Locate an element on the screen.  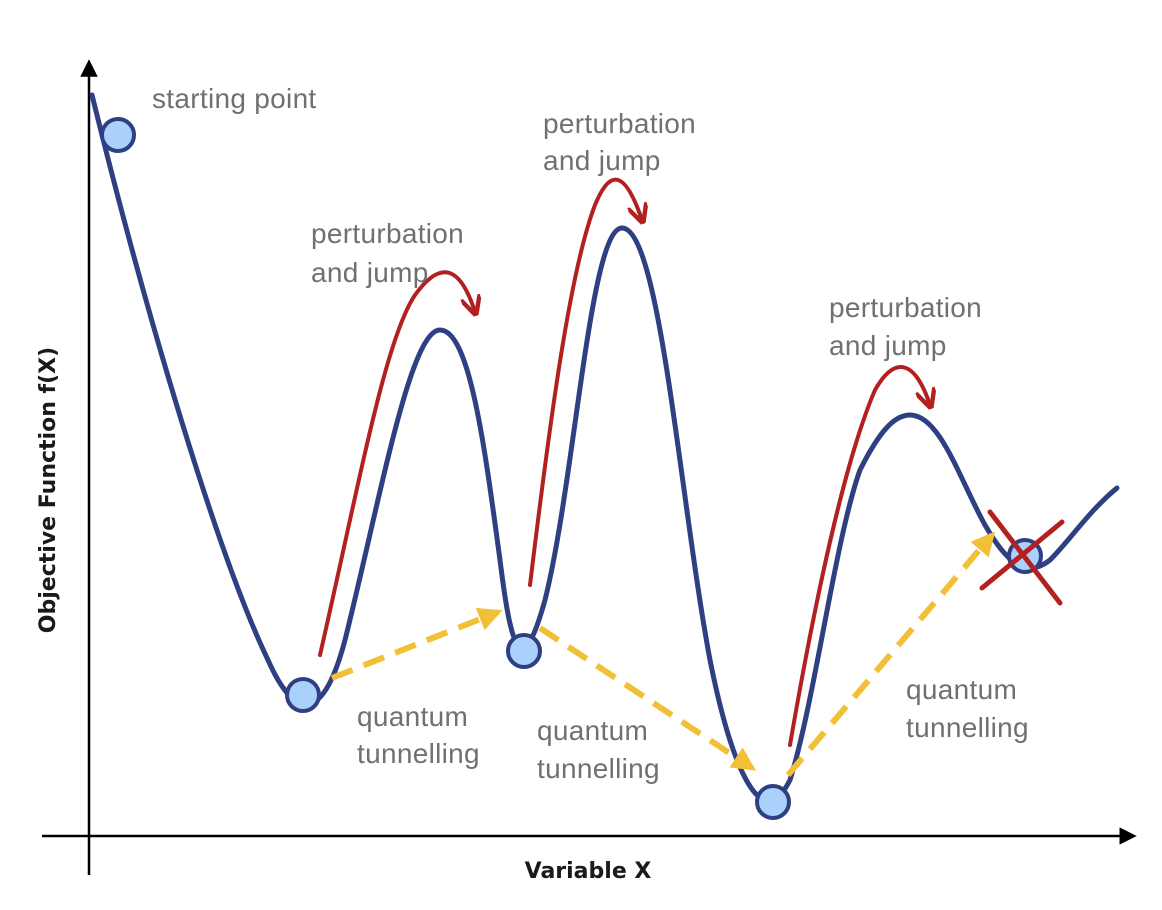
perturbation-label-3-line1: perturbation is located at coordinates (905, 307).